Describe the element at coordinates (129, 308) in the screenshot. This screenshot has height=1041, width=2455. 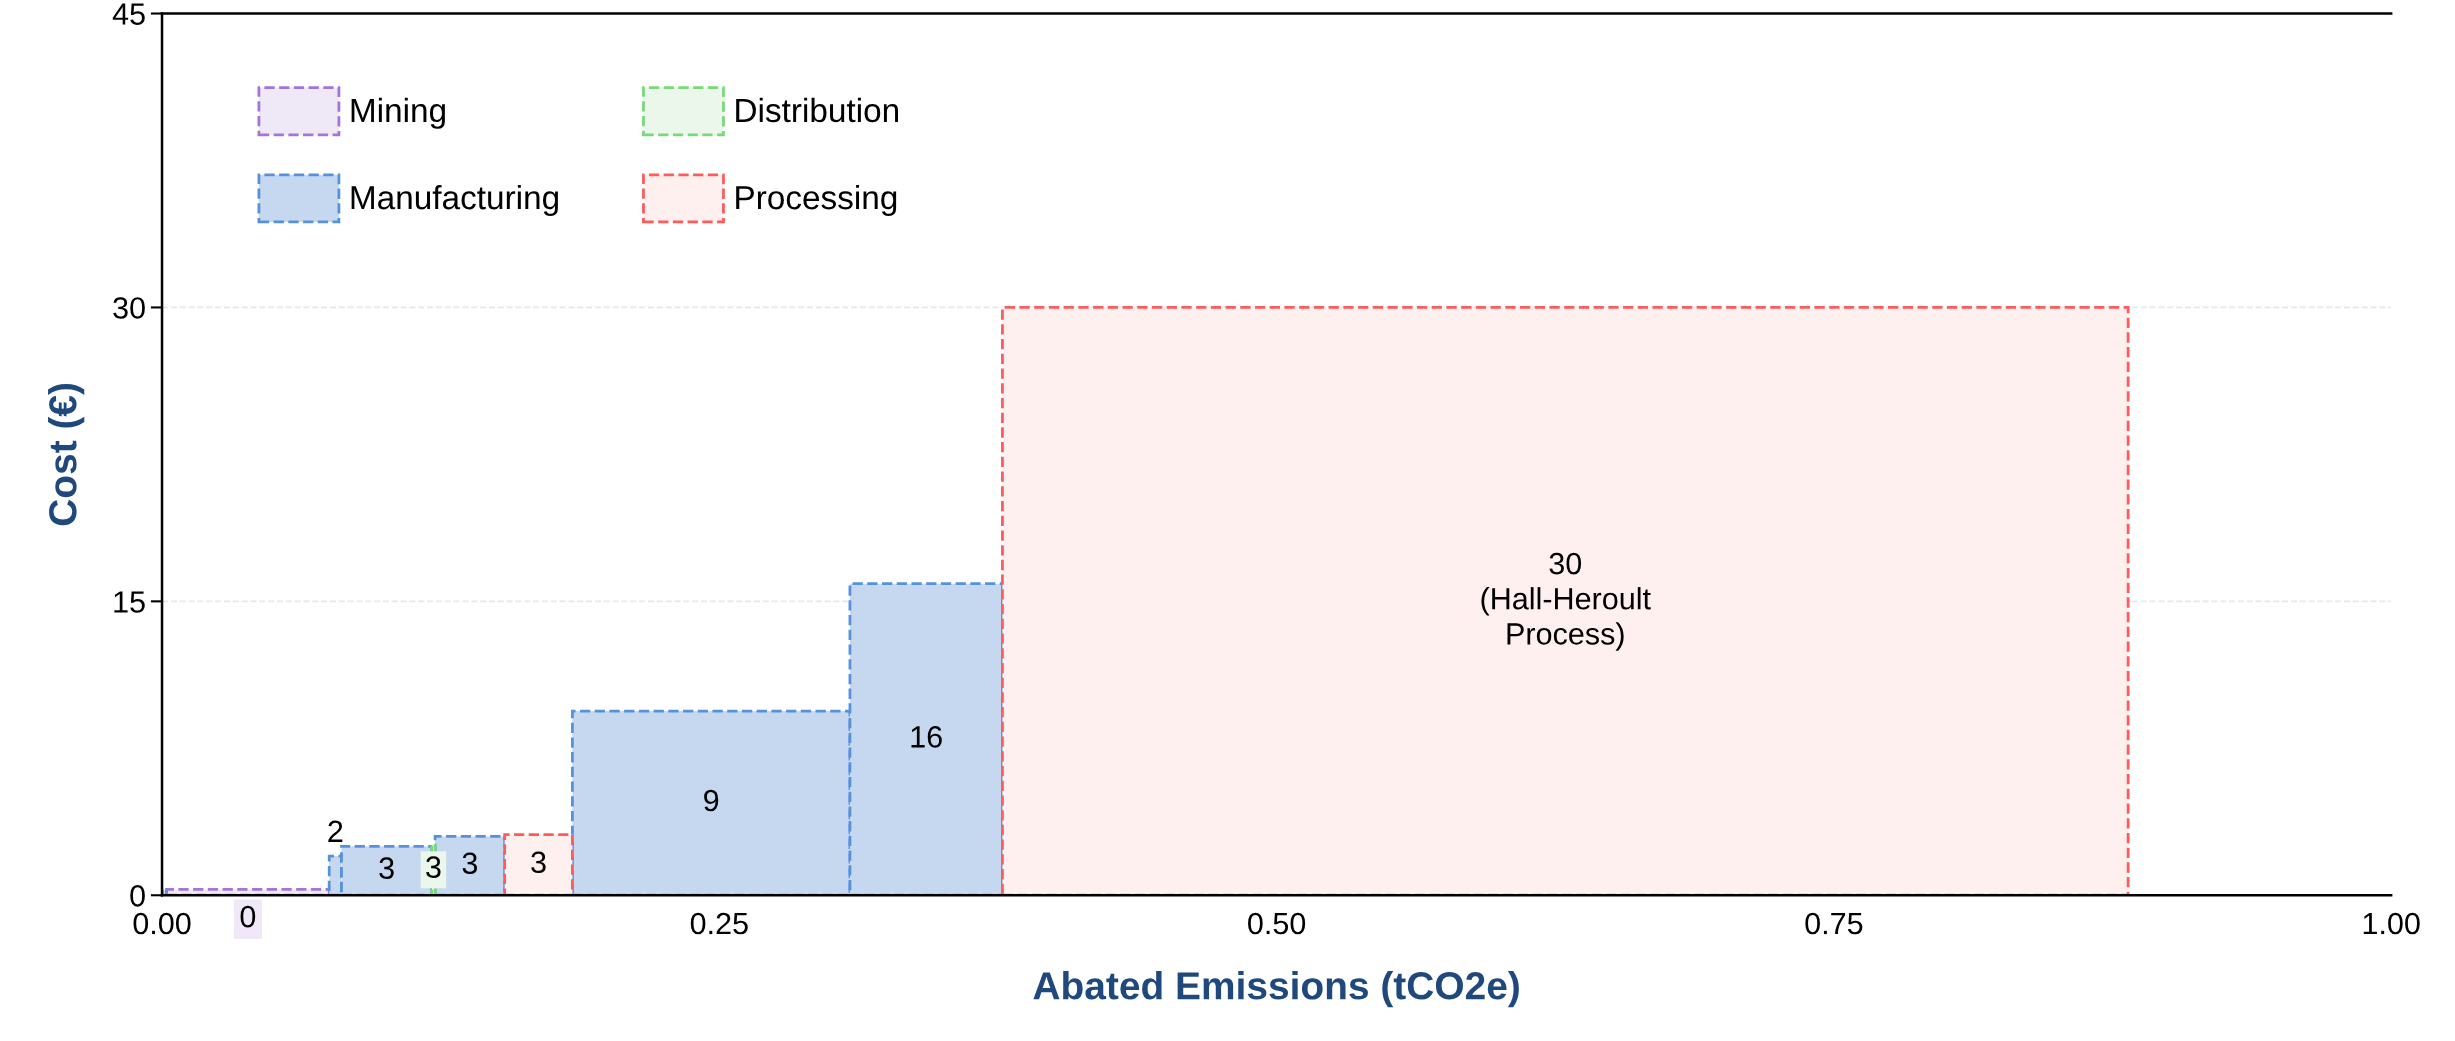
I see `y-tick-label: 30` at that location.